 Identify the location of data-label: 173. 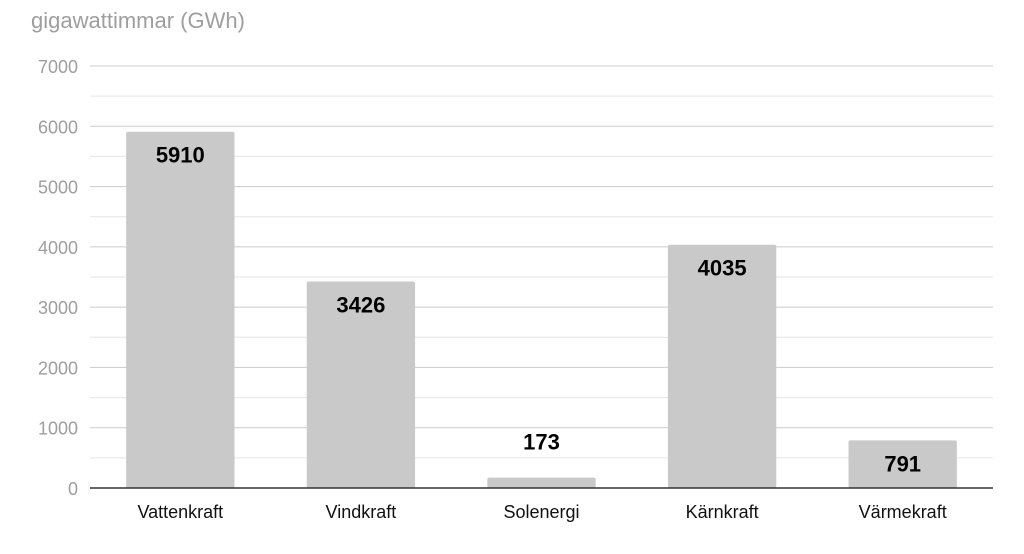
(541, 442).